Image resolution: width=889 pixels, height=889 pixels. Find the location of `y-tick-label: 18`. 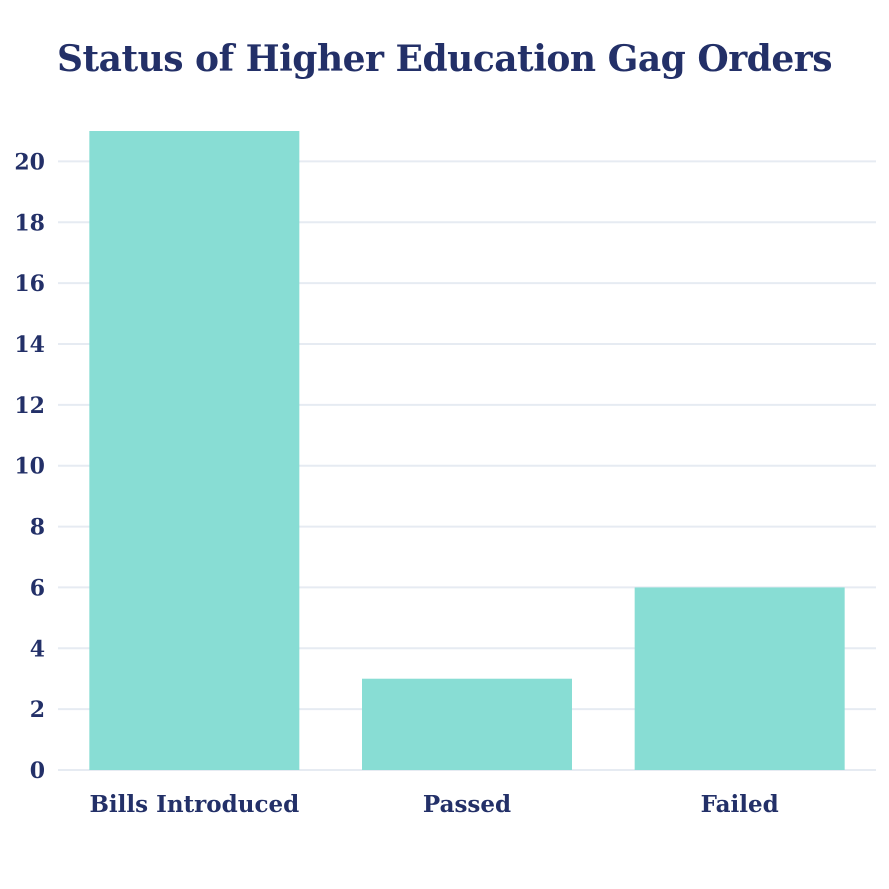

y-tick-label: 18 is located at coordinates (29, 223).